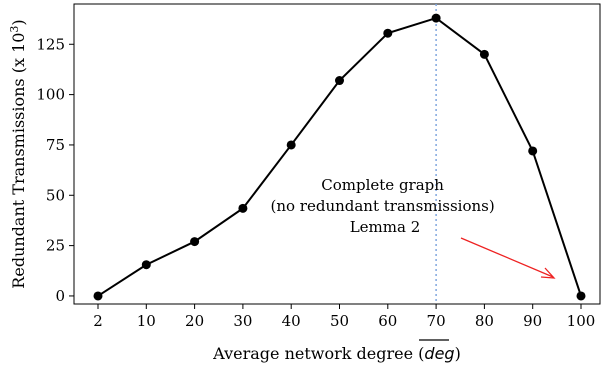 The image size is (603, 368). I want to click on x-tick-label: 40, so click(291, 321).